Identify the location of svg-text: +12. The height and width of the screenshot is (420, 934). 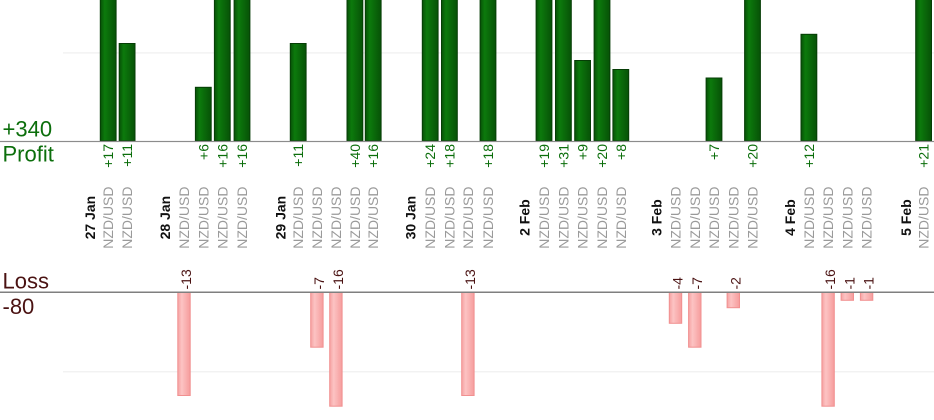
(809, 156).